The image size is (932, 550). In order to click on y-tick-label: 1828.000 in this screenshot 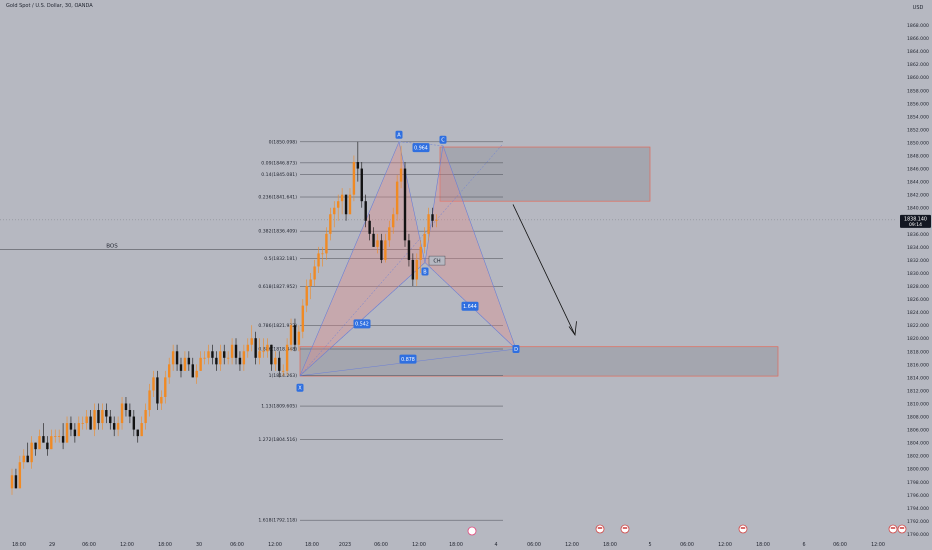, I will do `click(918, 287)`.